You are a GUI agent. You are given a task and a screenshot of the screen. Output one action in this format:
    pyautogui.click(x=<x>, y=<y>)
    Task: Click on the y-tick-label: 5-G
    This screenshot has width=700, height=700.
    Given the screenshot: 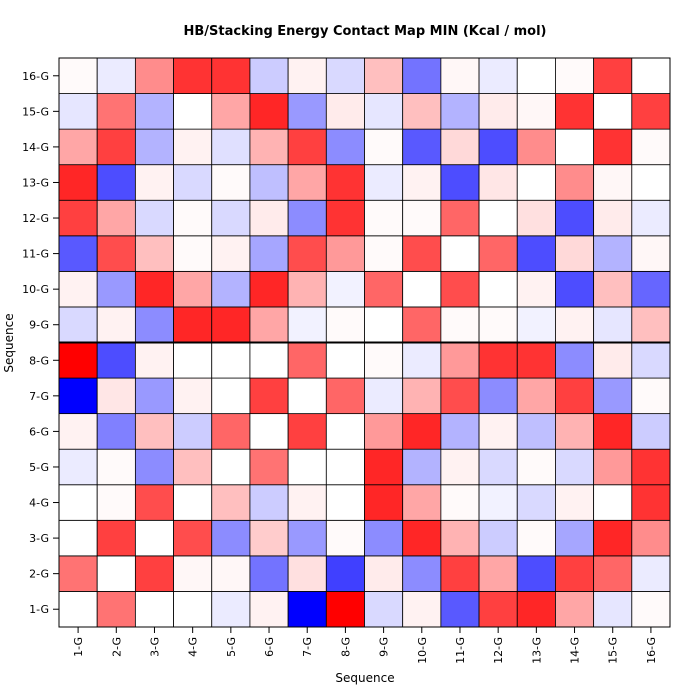 What is the action you would take?
    pyautogui.click(x=39, y=467)
    